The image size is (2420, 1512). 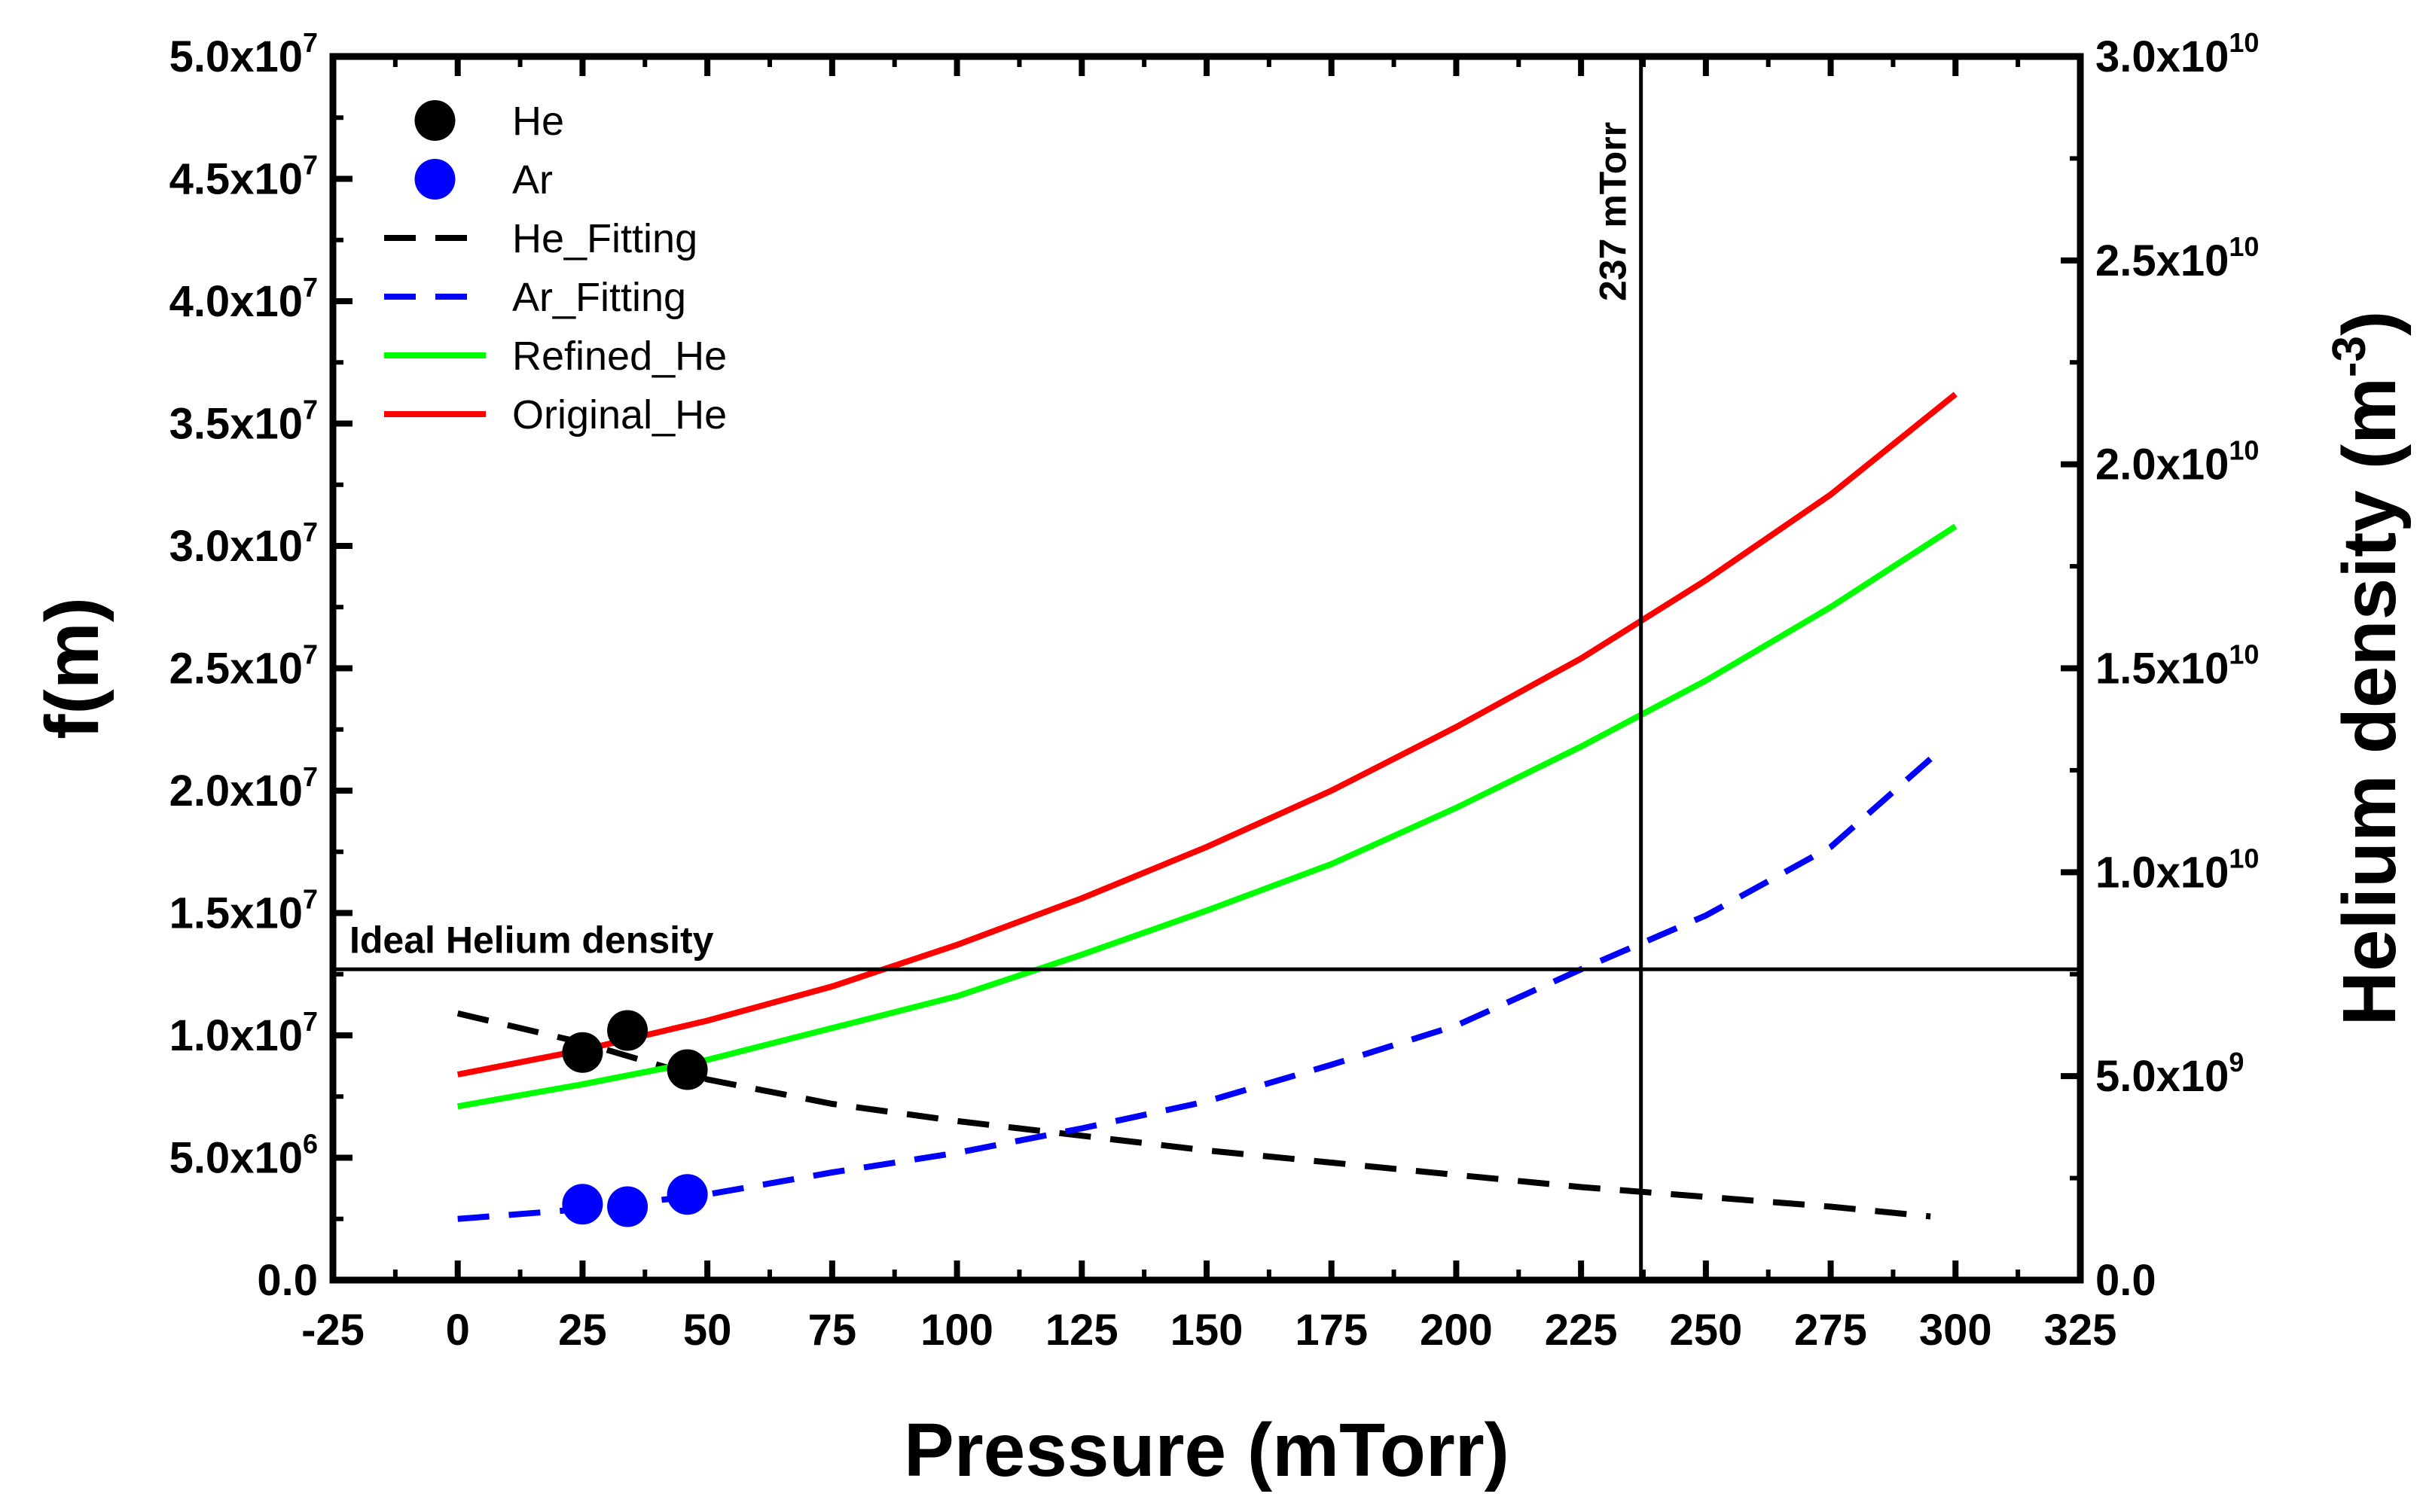 I want to click on x-axis-title: Pressure (mTorr), so click(x=1206, y=1450).